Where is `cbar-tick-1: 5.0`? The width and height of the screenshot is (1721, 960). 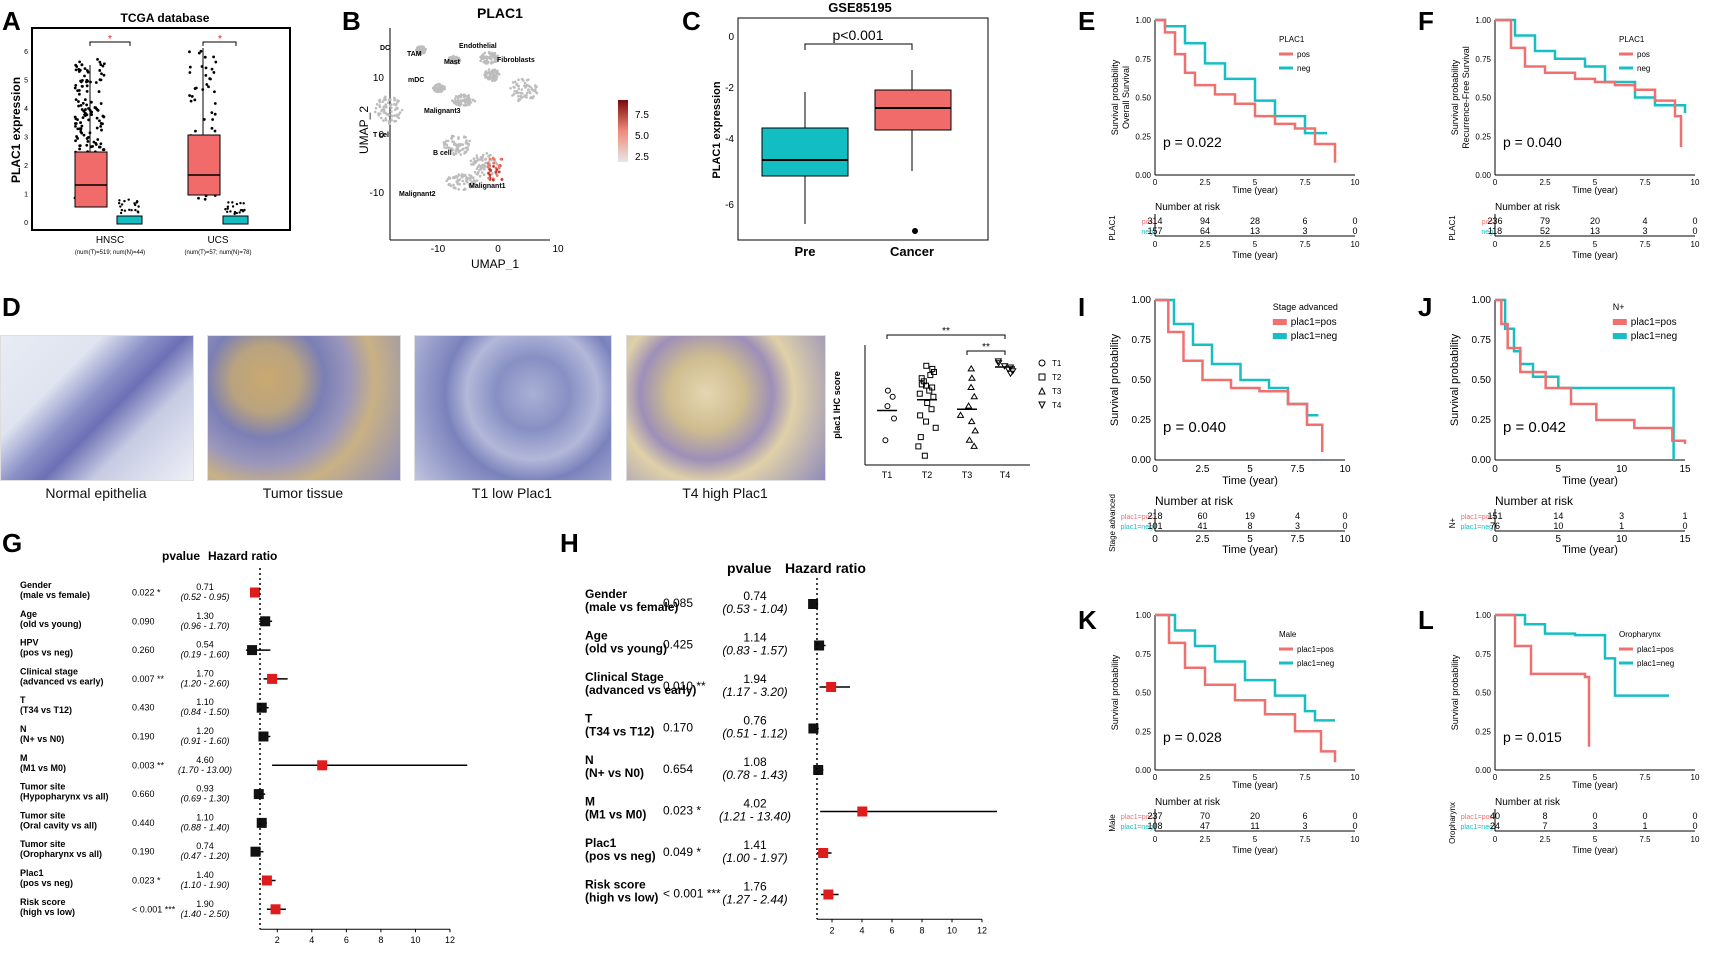 cbar-tick-1: 5.0 is located at coordinates (642, 136).